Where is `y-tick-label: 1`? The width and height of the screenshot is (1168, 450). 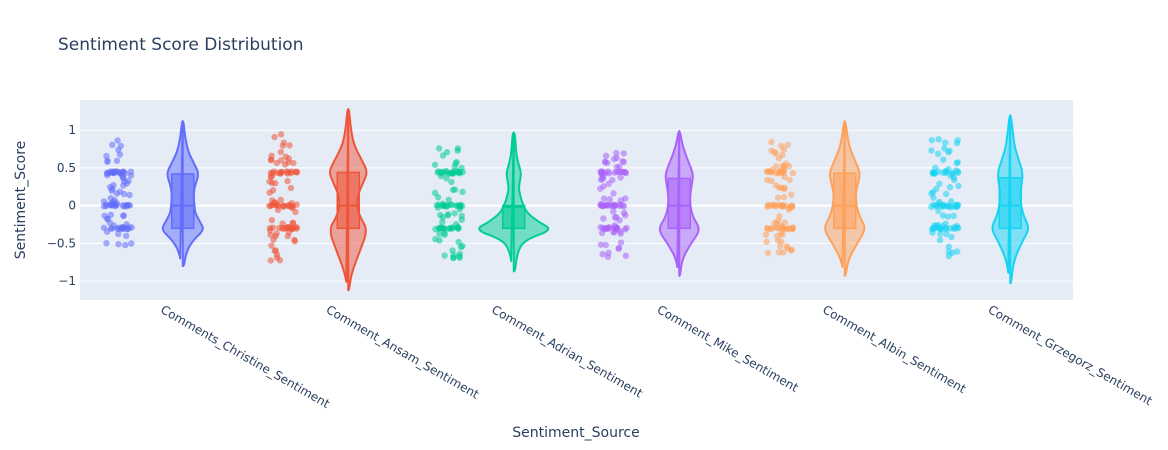 y-tick-label: 1 is located at coordinates (72, 130).